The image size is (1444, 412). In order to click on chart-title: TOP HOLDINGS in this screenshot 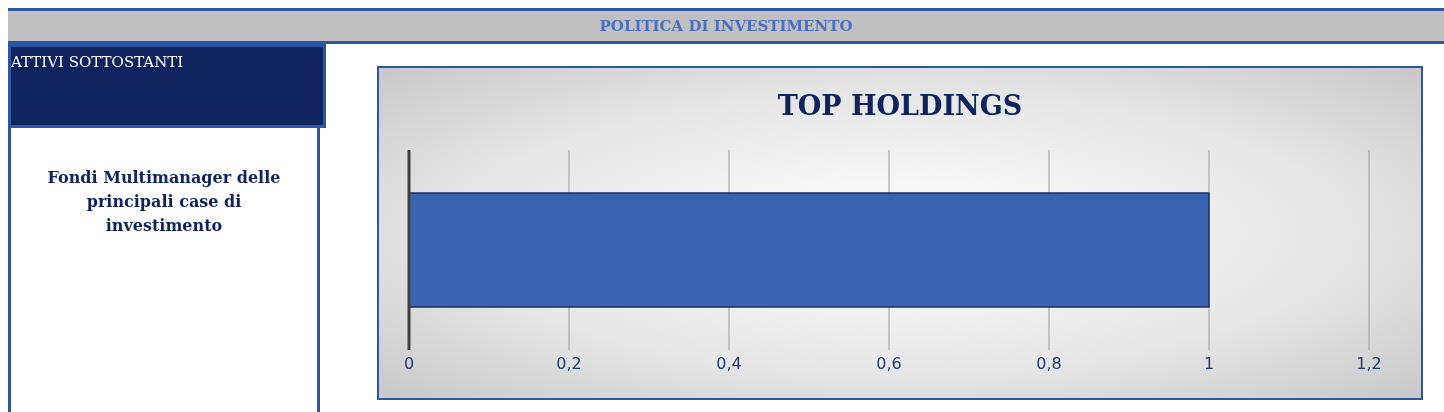, I will do `click(900, 106)`.